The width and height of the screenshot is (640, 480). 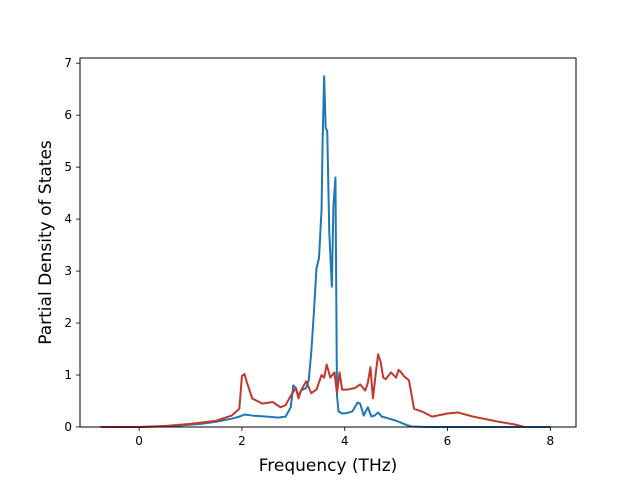 I want to click on y-axis-label: Partial Density of States, so click(x=46, y=242).